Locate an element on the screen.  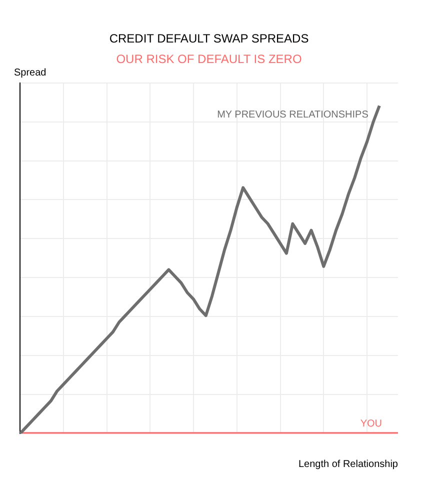
series-label: MY PREVIOUS RELATIONSHIPS is located at coordinates (293, 115).